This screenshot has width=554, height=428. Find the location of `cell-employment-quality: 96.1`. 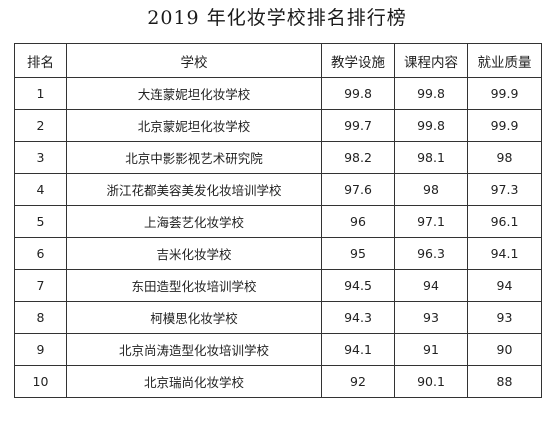

cell-employment-quality: 96.1 is located at coordinates (504, 221).